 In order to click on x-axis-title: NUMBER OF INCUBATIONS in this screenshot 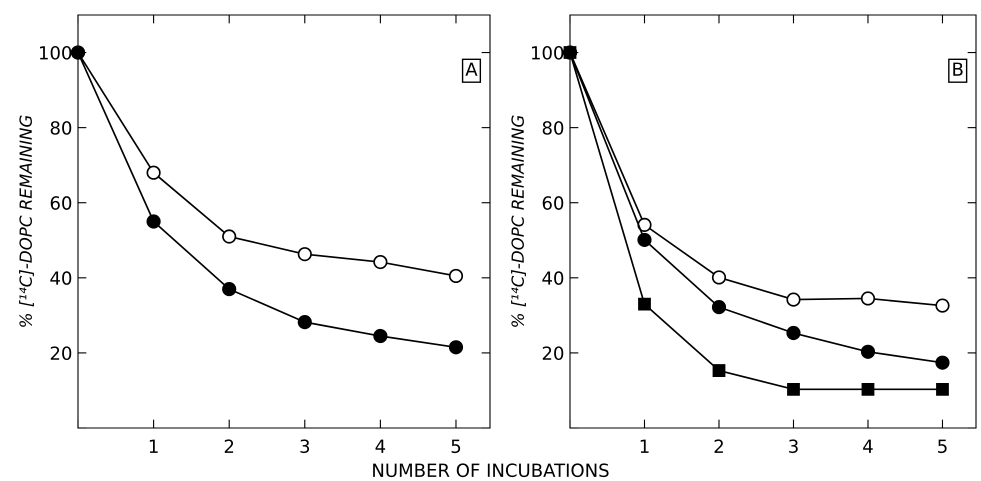, I will do `click(491, 470)`.